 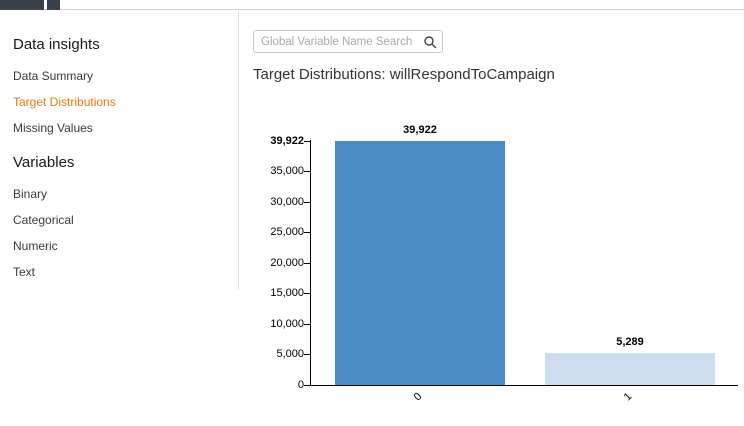 What do you see at coordinates (238, 150) in the screenshot?
I see `sidebar-divider` at bounding box center [238, 150].